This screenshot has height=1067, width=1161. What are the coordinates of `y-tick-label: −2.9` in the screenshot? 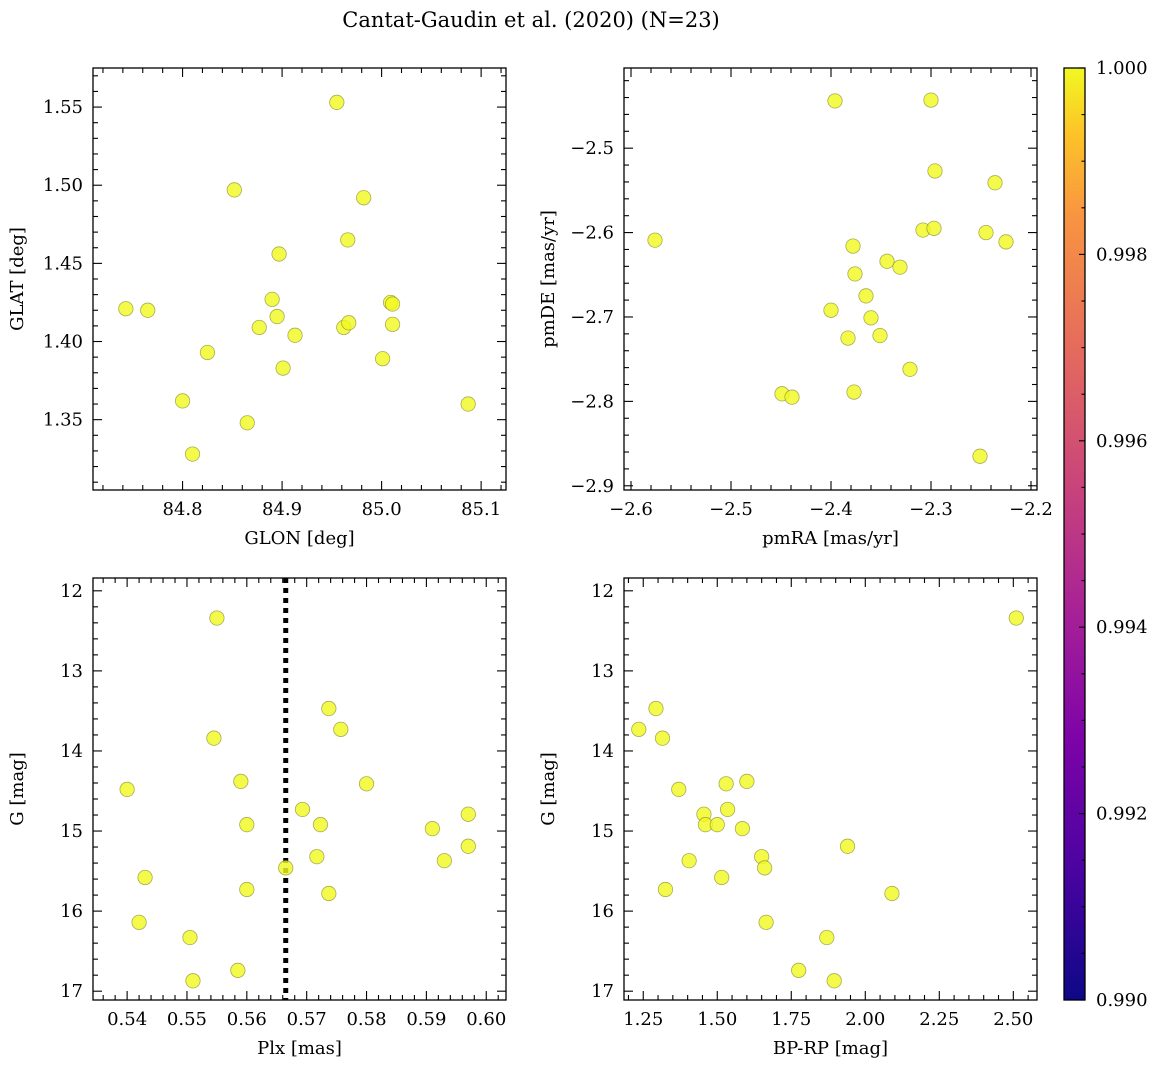 It's located at (592, 486).